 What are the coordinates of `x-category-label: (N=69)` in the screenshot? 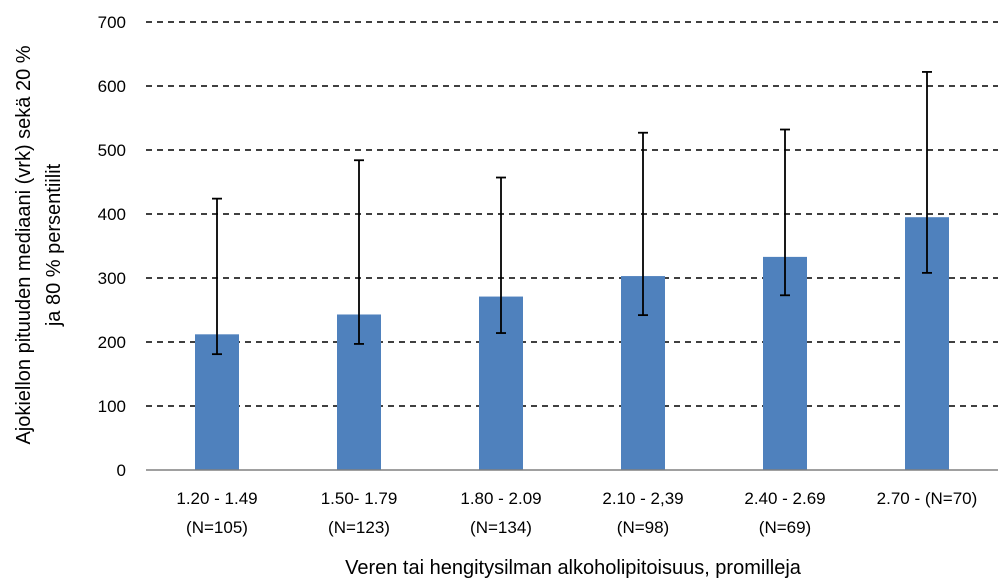 It's located at (785, 527).